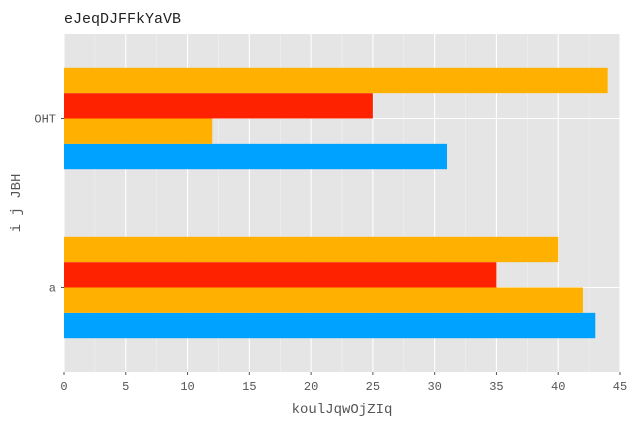 Image resolution: width=639 pixels, height=426 pixels. What do you see at coordinates (496, 387) in the screenshot?
I see `x-tick-label: 35` at bounding box center [496, 387].